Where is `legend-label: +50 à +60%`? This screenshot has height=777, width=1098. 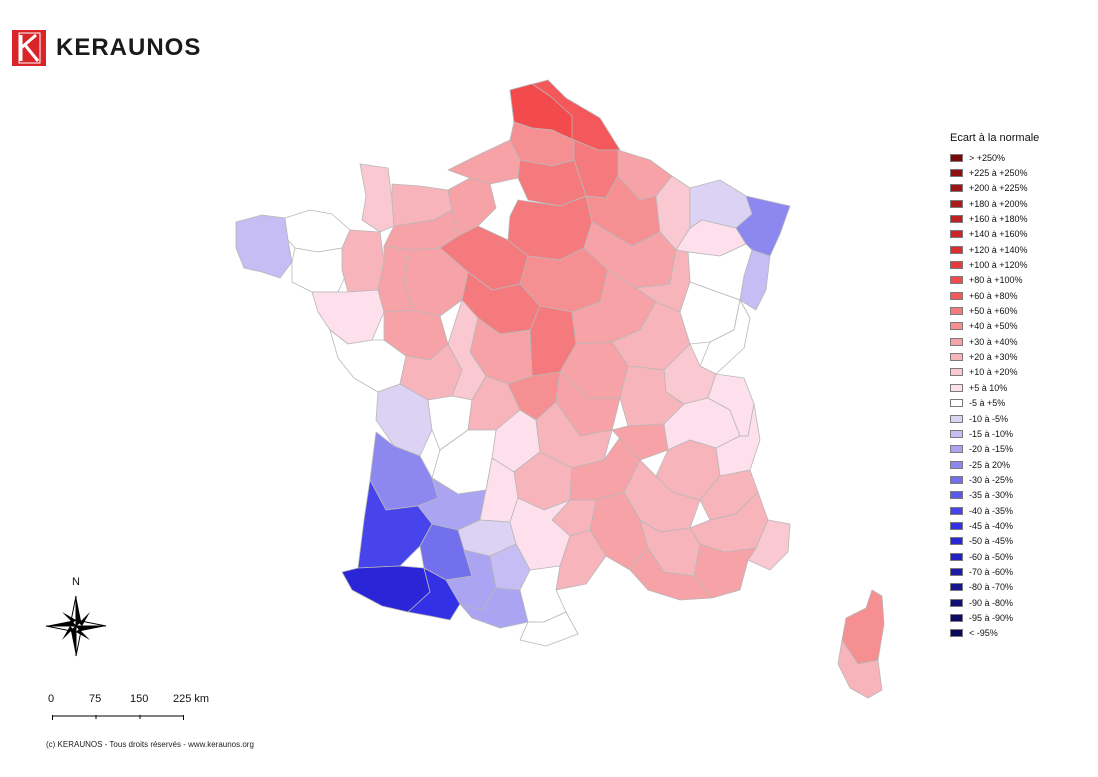 legend-label: +50 à +60% is located at coordinates (993, 311).